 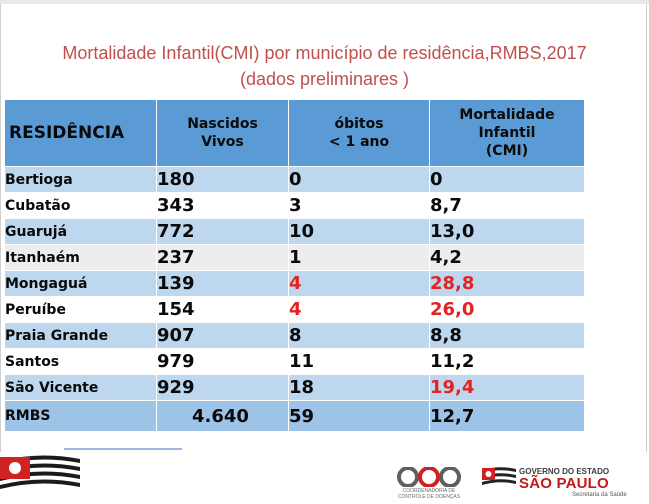 I want to click on table-row-sao-vicente: São Vicente 929 18 19,4, so click(x=294, y=387).